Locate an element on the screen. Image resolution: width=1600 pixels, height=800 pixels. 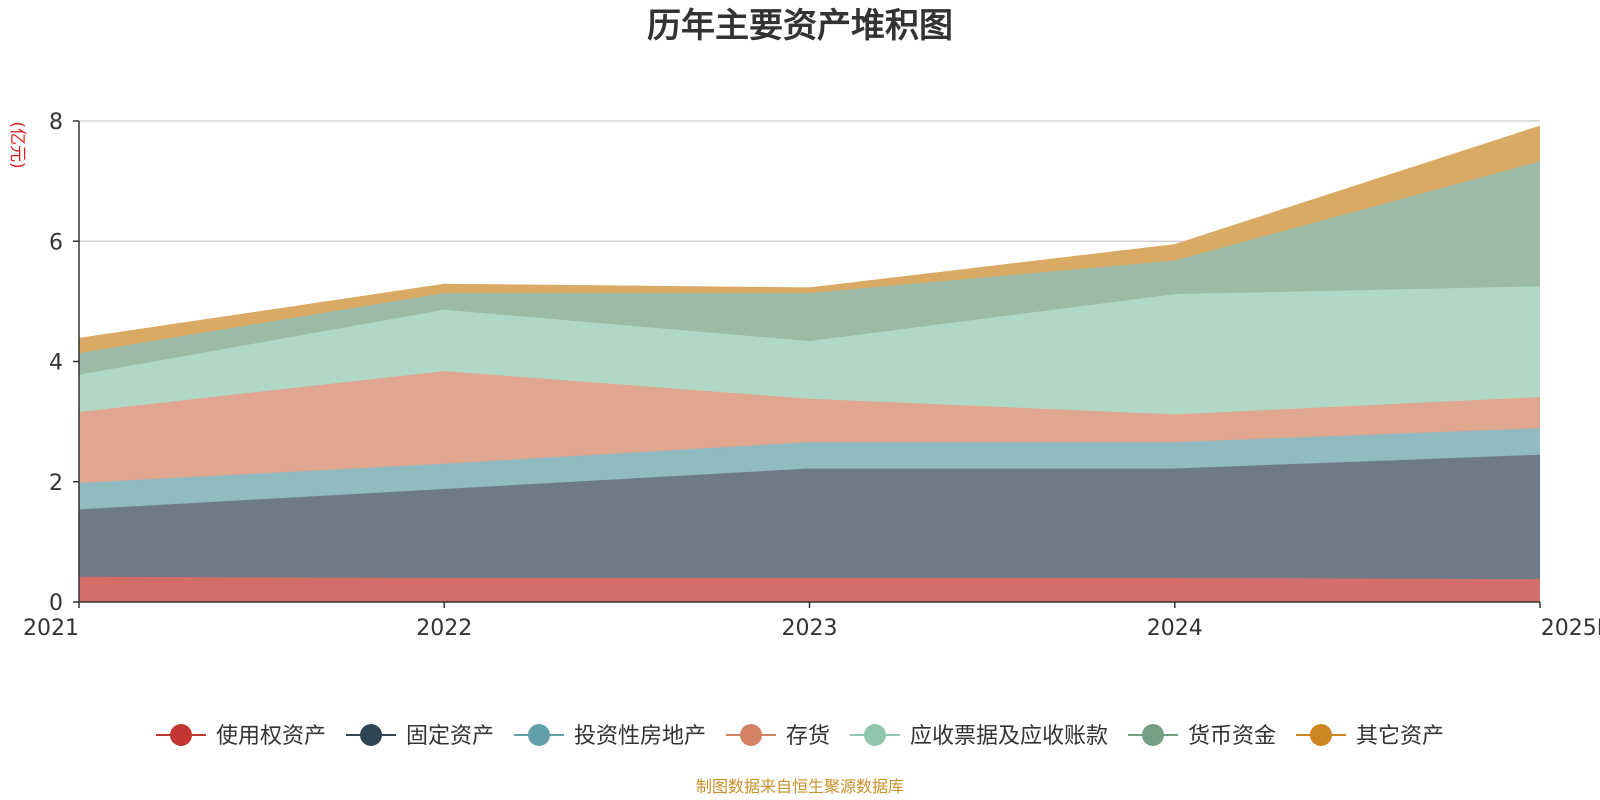
x-tick-label: 2024 is located at coordinates (1175, 628).